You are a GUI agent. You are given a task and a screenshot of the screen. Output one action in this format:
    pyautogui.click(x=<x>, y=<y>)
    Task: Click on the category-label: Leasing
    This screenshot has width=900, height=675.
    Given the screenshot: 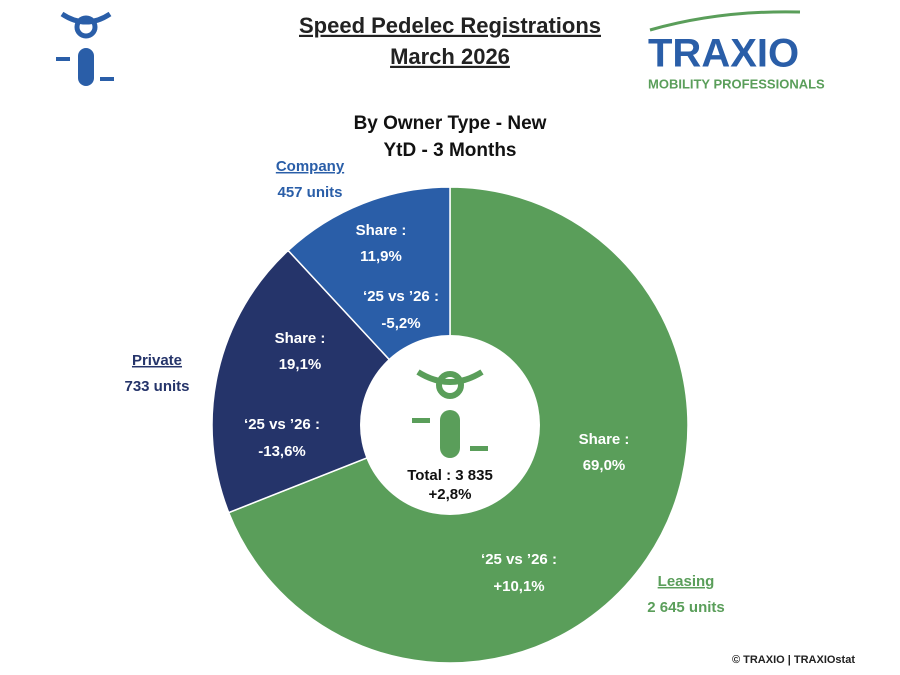 What is the action you would take?
    pyautogui.click(x=686, y=581)
    